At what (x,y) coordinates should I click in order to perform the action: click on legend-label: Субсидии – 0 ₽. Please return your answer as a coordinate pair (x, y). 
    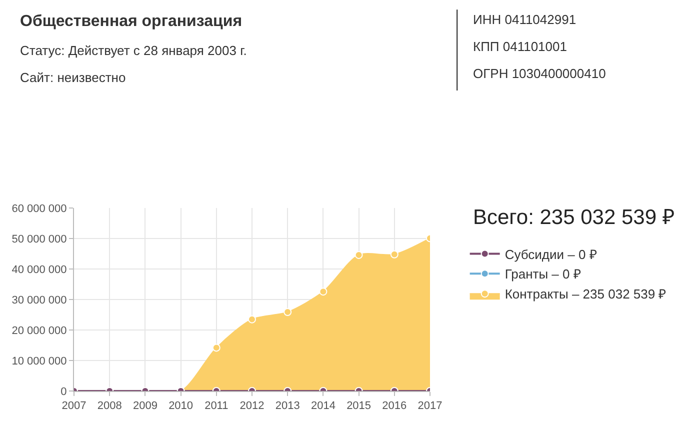
    Looking at the image, I should click on (551, 254).